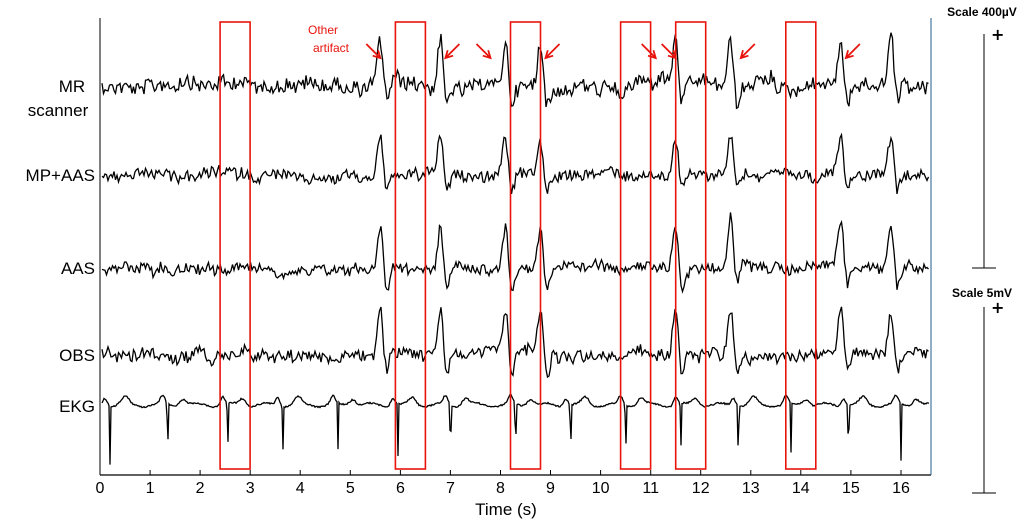 This screenshot has height=522, width=1029. I want to click on x-tick-label: 8, so click(500, 488).